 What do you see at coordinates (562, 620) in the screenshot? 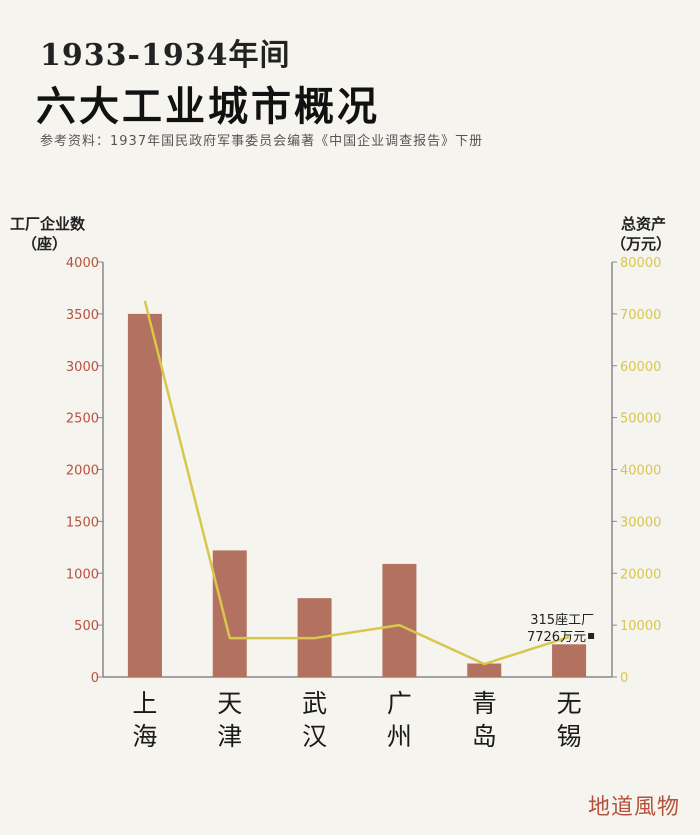
I see `annotation-line-1: 315座工厂` at bounding box center [562, 620].